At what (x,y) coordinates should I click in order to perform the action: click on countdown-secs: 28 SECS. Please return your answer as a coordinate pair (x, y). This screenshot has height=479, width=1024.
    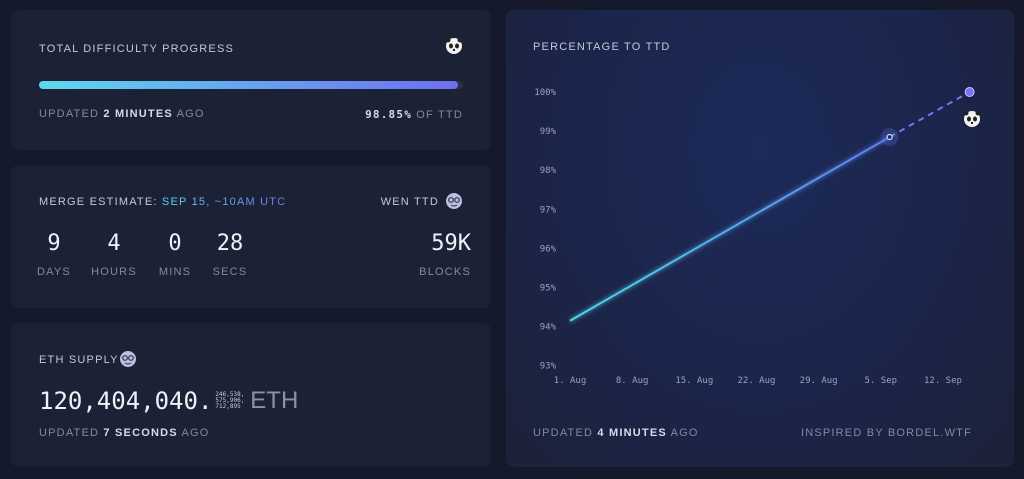
    Looking at the image, I should click on (230, 254).